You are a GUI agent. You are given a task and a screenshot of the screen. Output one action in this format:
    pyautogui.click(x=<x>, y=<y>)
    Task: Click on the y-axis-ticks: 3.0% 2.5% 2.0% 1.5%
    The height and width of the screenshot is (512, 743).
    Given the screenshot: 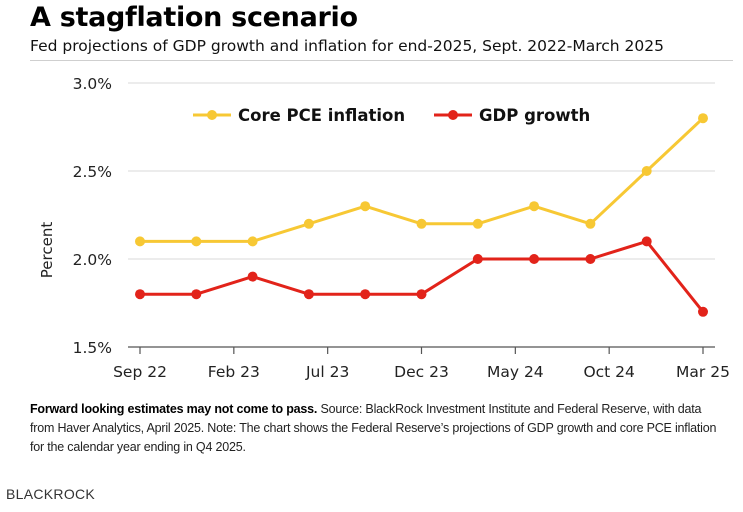 What is the action you would take?
    pyautogui.click(x=92, y=216)
    